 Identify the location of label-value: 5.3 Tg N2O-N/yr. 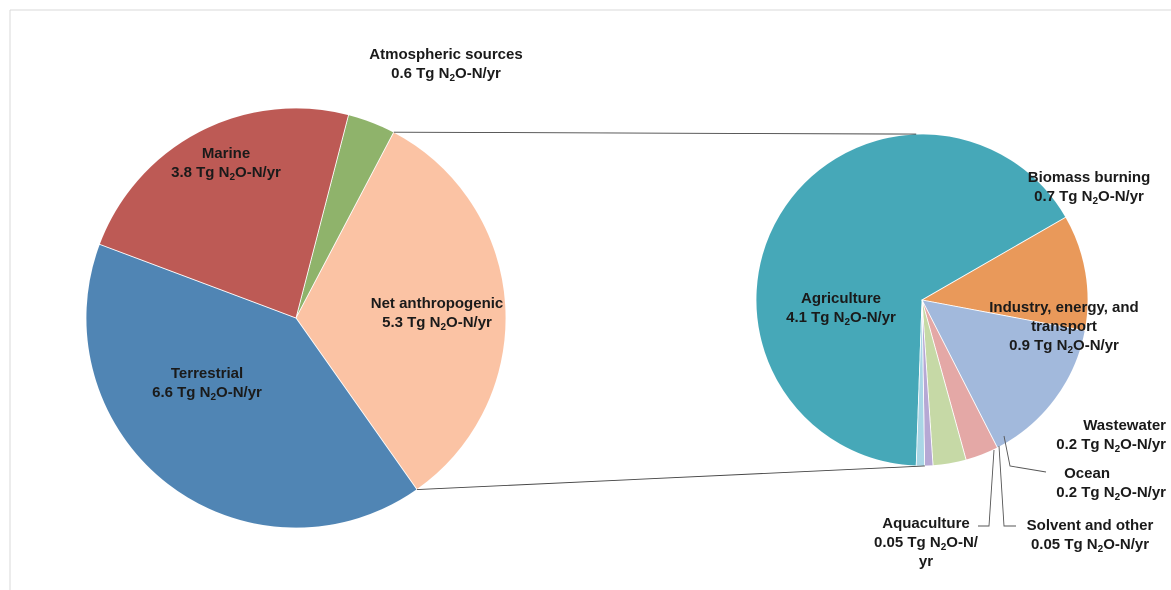
(437, 323).